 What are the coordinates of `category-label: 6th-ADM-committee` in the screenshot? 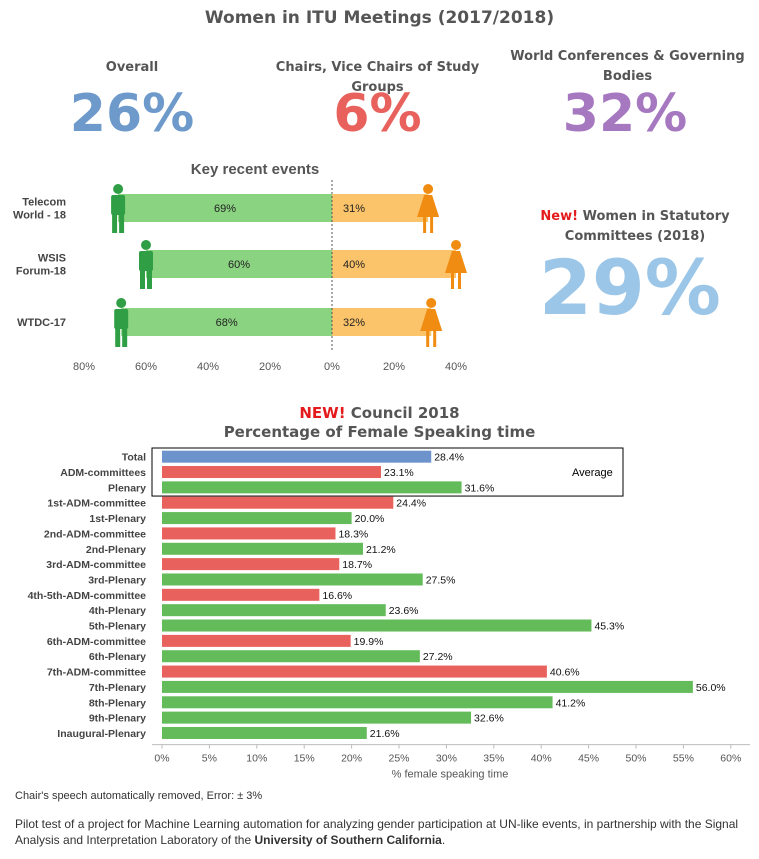 It's located at (96, 642).